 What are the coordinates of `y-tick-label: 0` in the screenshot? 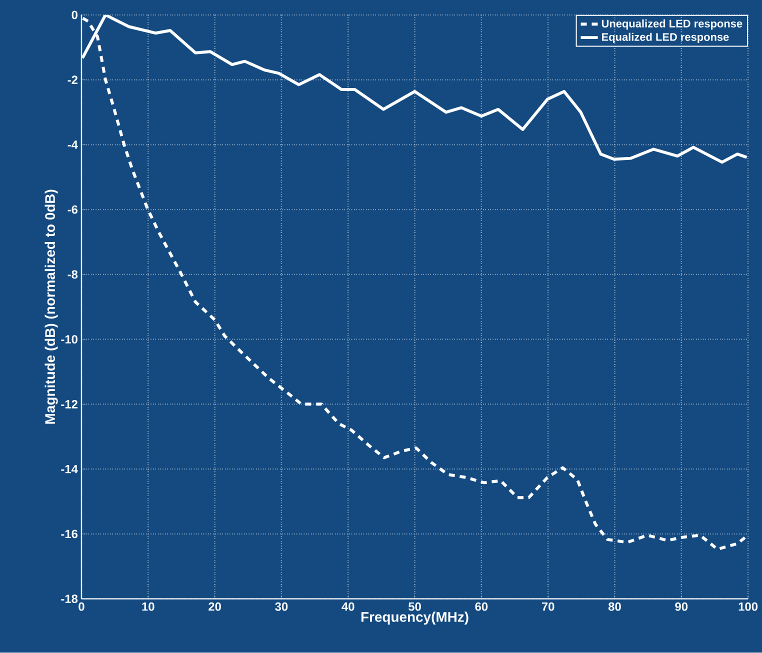 It's located at (75, 15).